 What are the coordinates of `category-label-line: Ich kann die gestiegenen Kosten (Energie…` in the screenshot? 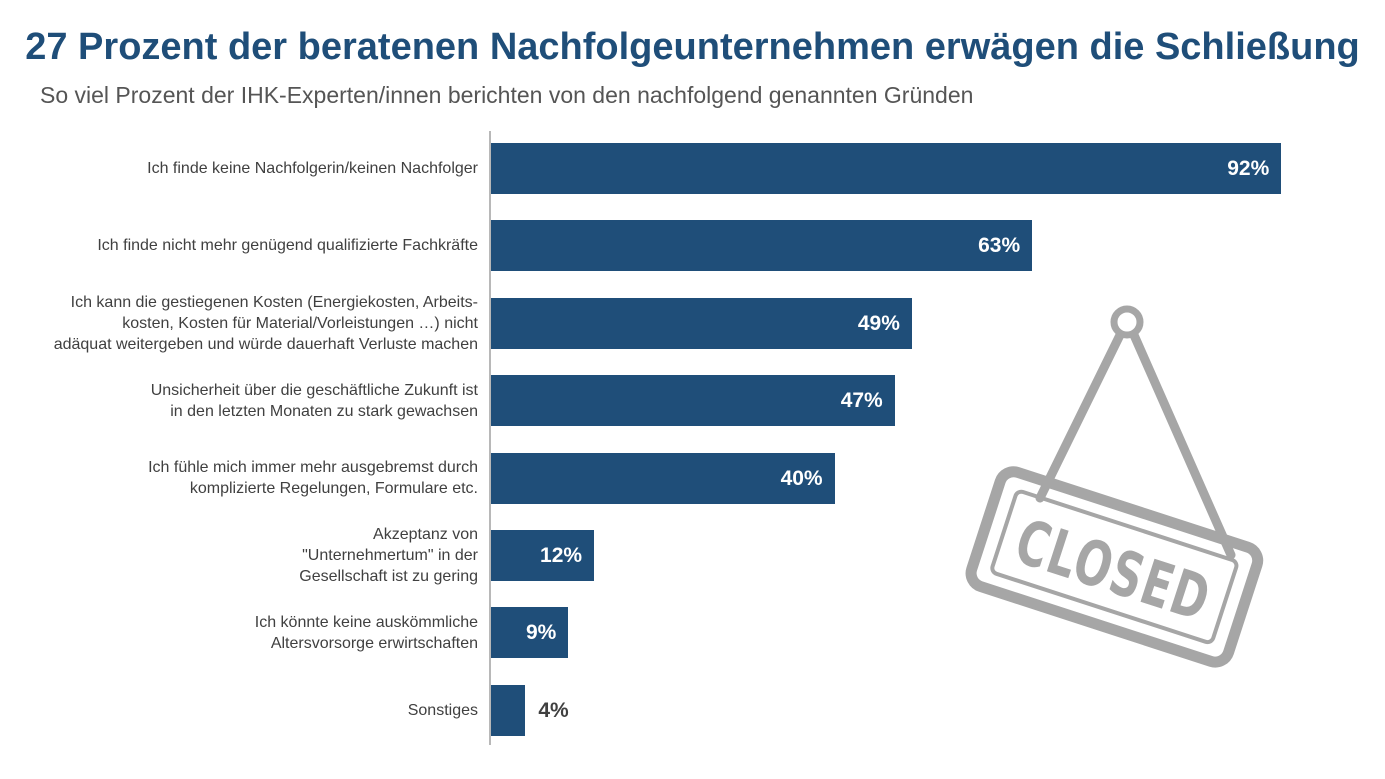 It's located at (274, 302).